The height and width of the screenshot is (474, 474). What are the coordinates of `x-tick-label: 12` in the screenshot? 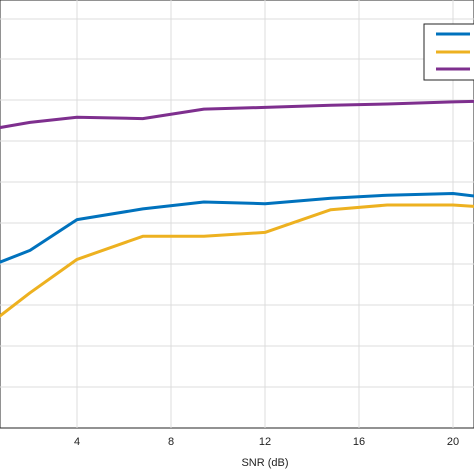 It's located at (265, 442).